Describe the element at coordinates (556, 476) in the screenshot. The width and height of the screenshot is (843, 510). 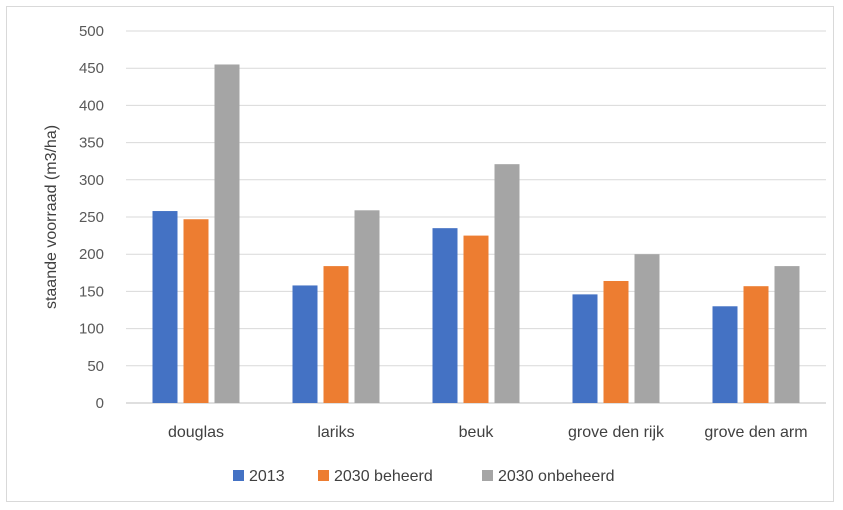
I see `legend-label: 2030 onbeheerd` at that location.